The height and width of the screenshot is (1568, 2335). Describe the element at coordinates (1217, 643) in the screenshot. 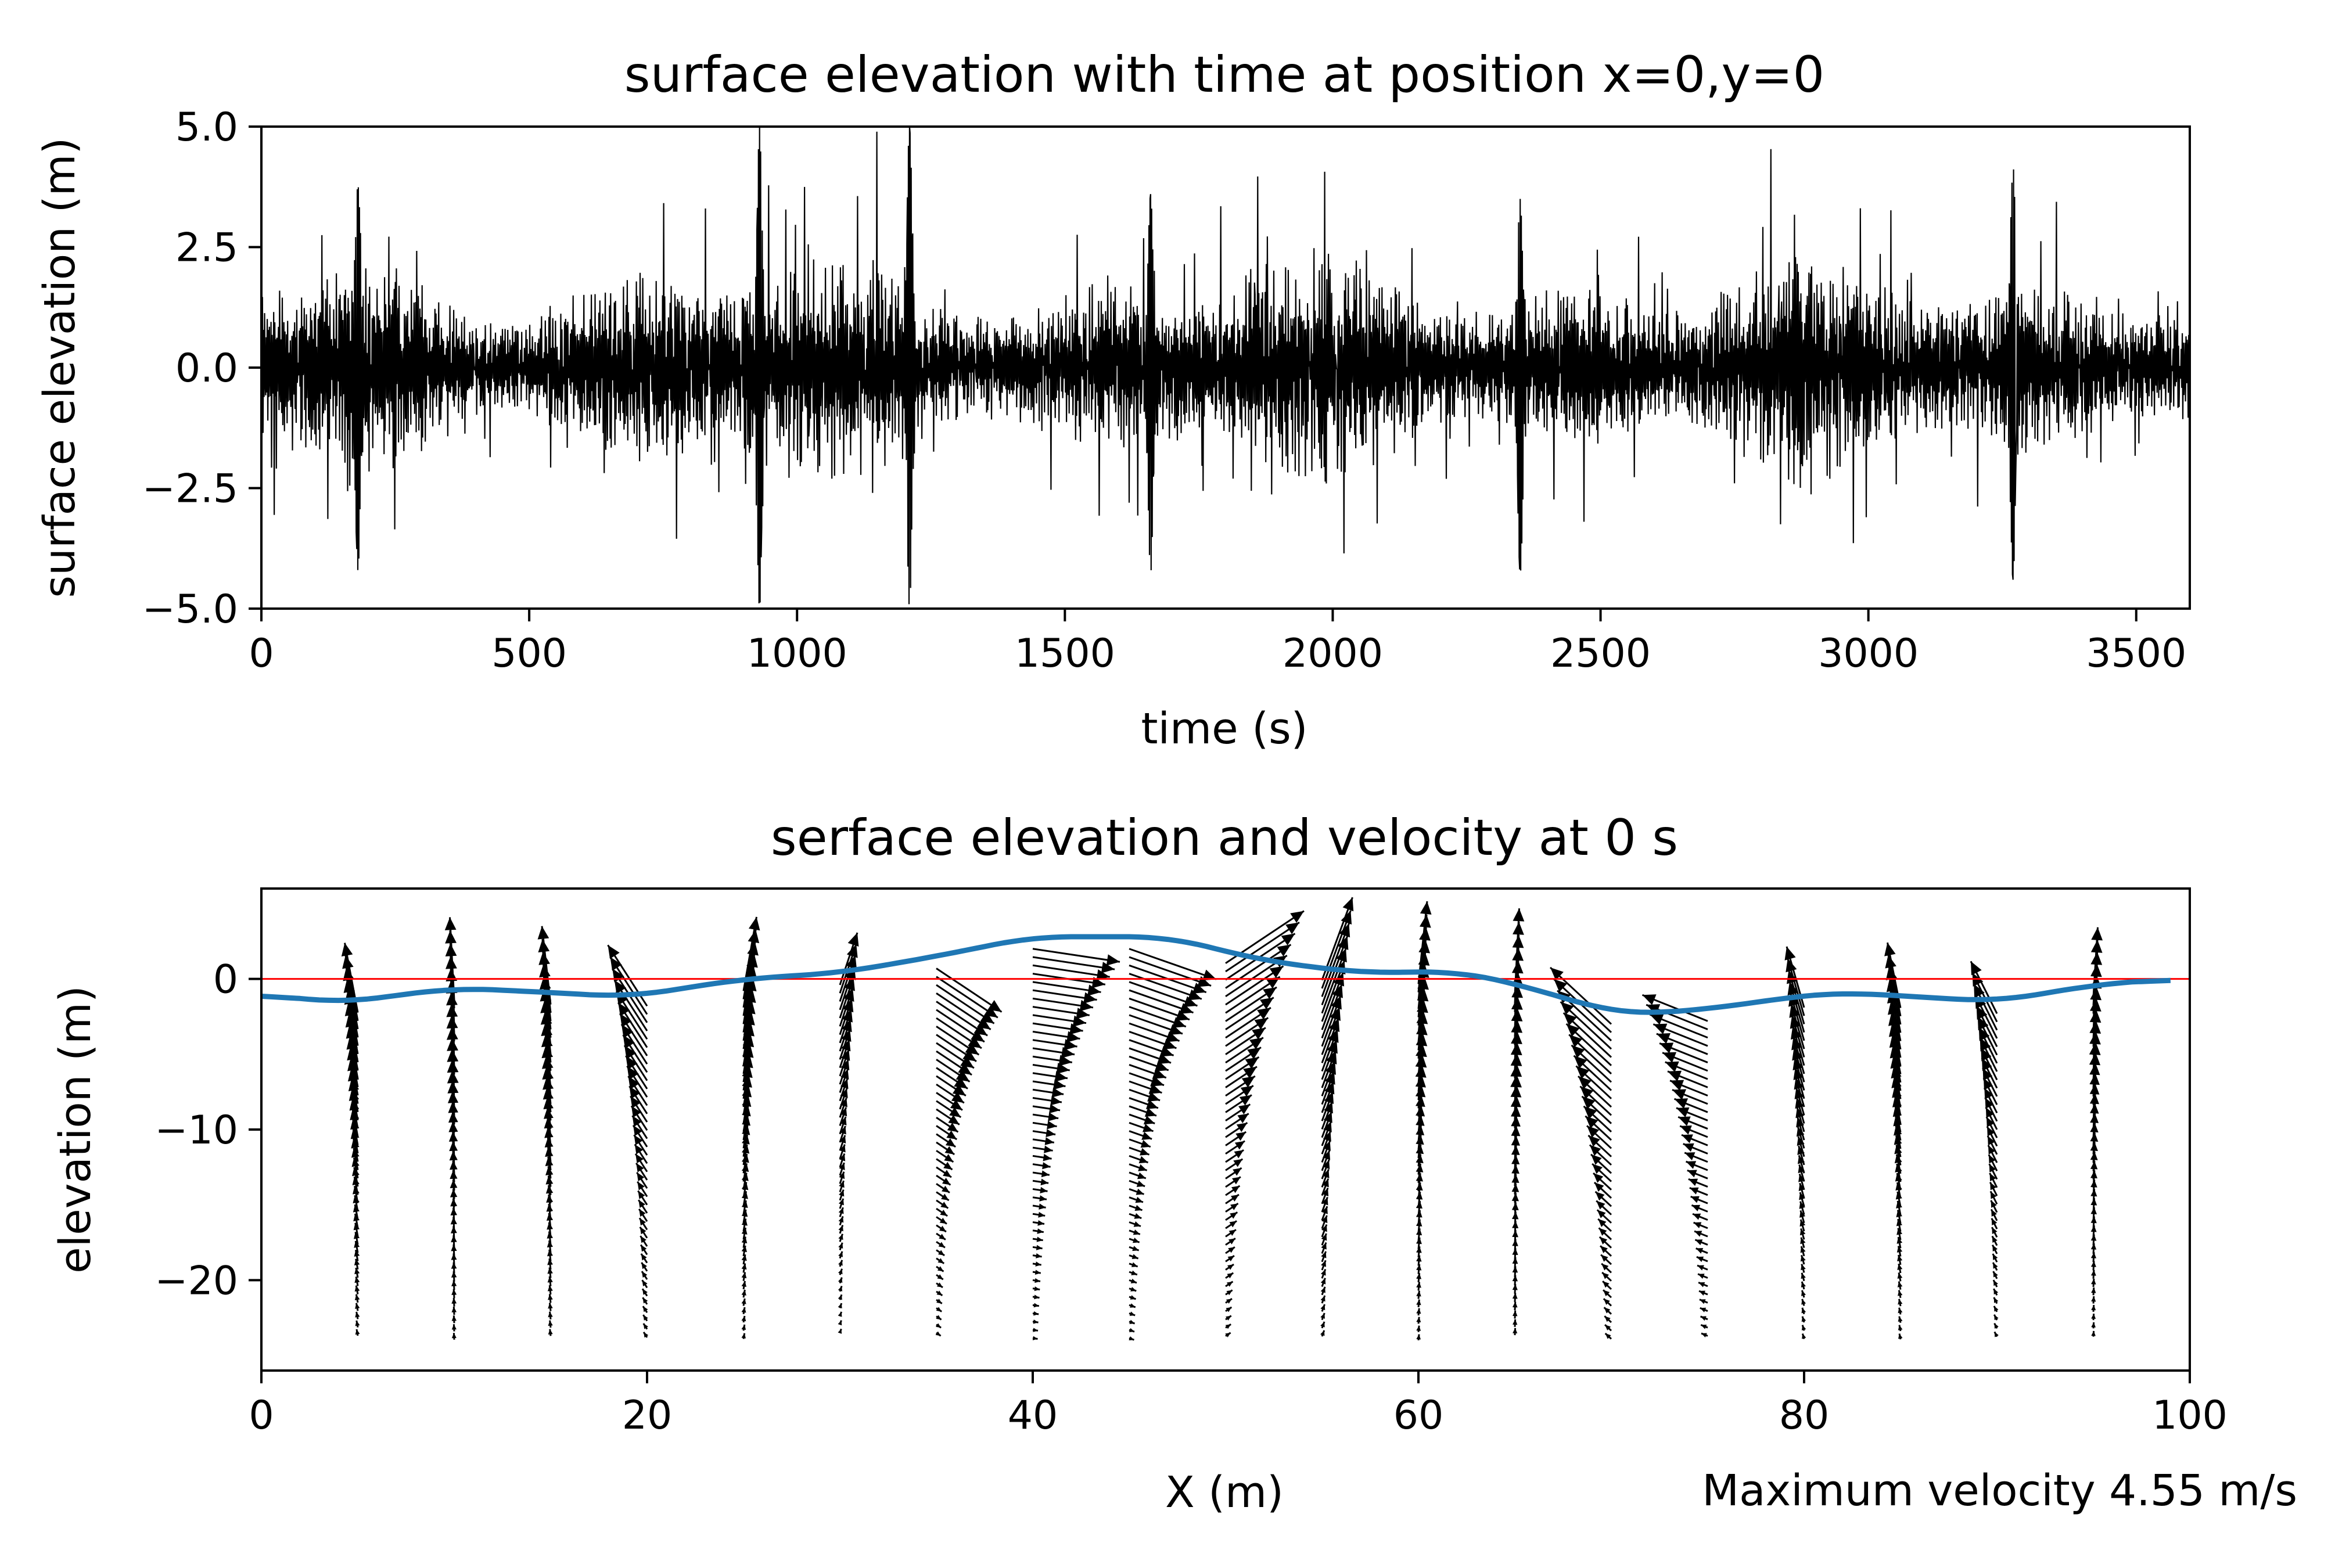

I see `chart1-x-ticks: 0 500 1000 1500 2000 2500 3000 3500` at that location.